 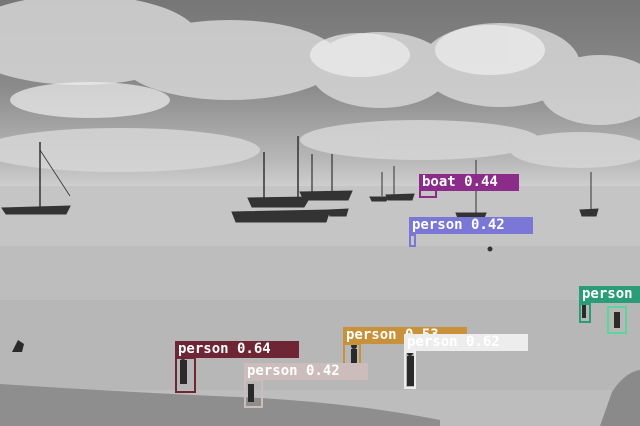 What do you see at coordinates (469, 182) in the screenshot?
I see `boat-detection-label: boat 0.44` at bounding box center [469, 182].